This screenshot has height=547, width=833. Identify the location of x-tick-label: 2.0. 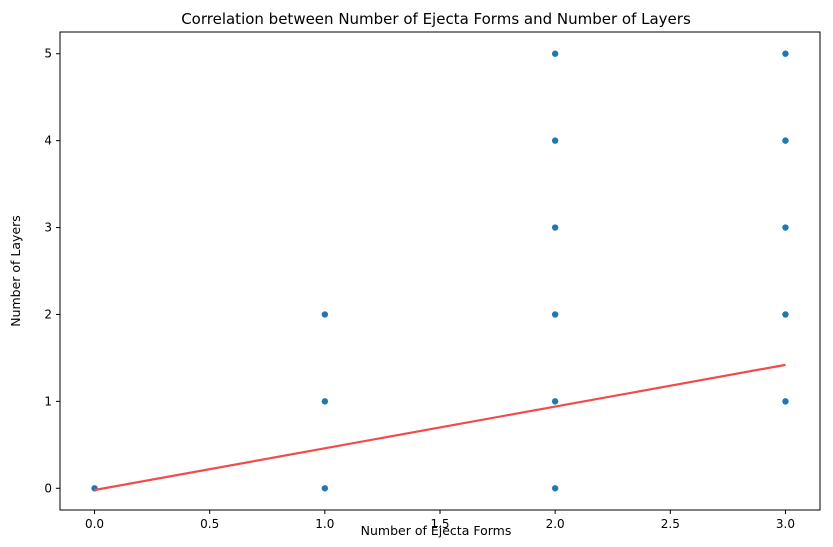
(555, 524).